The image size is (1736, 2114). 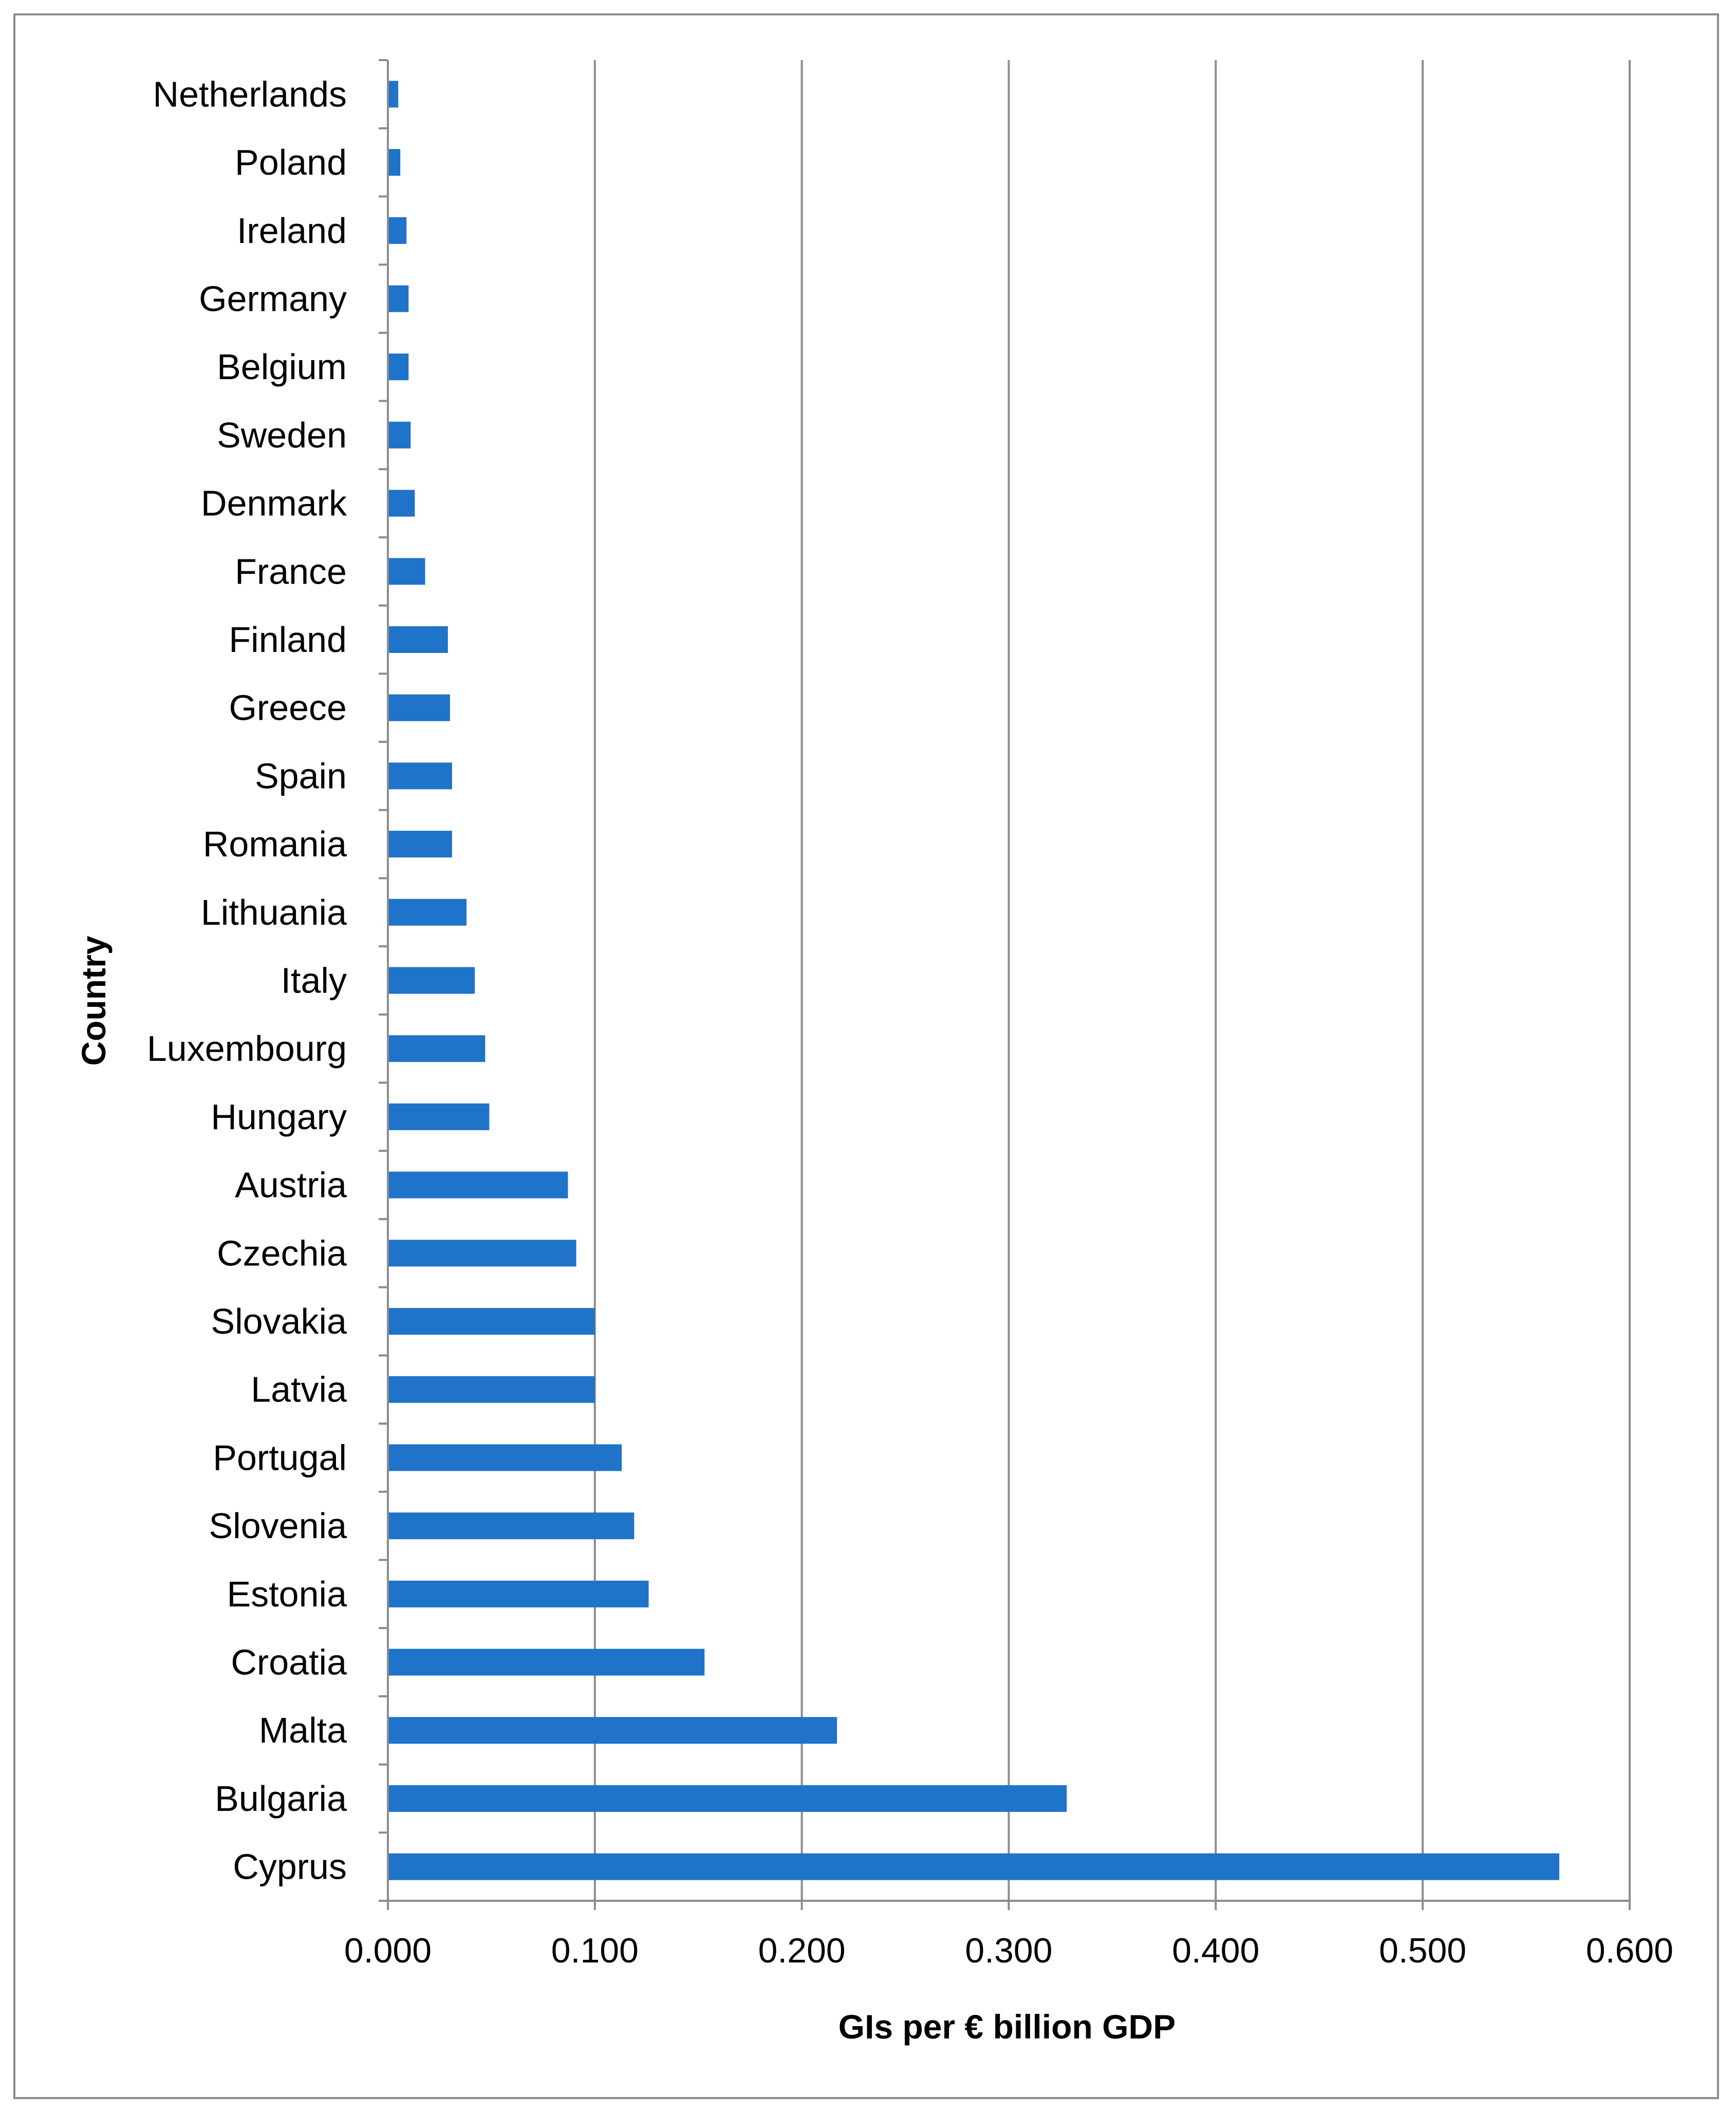 What do you see at coordinates (595, 1951) in the screenshot?
I see `x-tick-label: 0.100` at bounding box center [595, 1951].